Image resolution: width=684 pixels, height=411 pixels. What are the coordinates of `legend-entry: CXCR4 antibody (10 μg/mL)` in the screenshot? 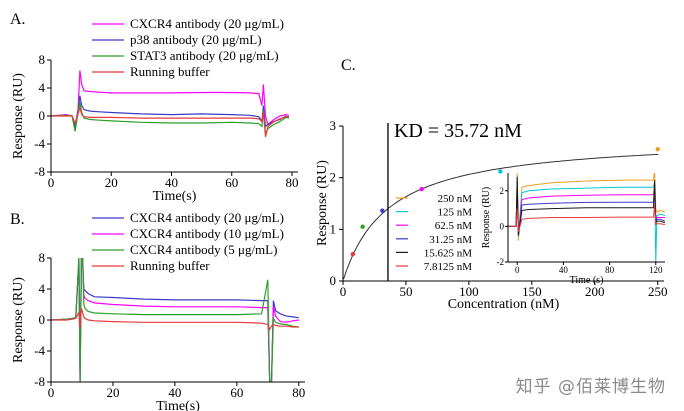 It's located at (207, 233).